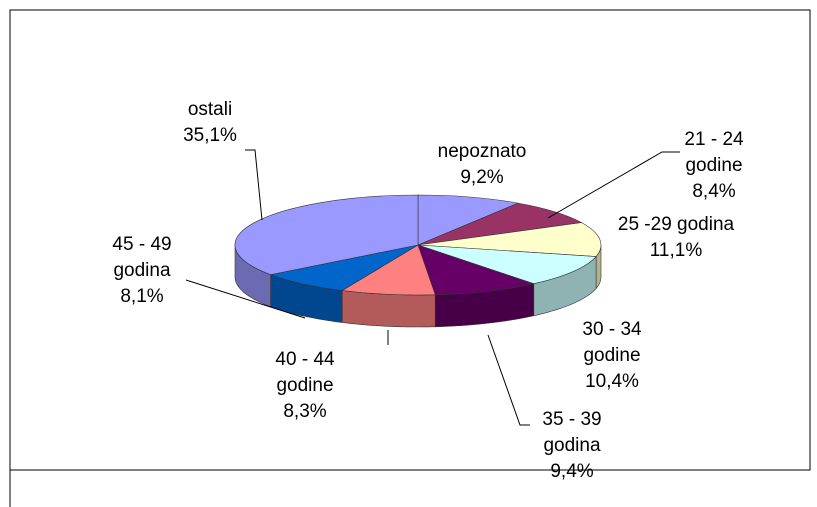  Describe the element at coordinates (388, 309) in the screenshot. I see `slice-side` at that location.